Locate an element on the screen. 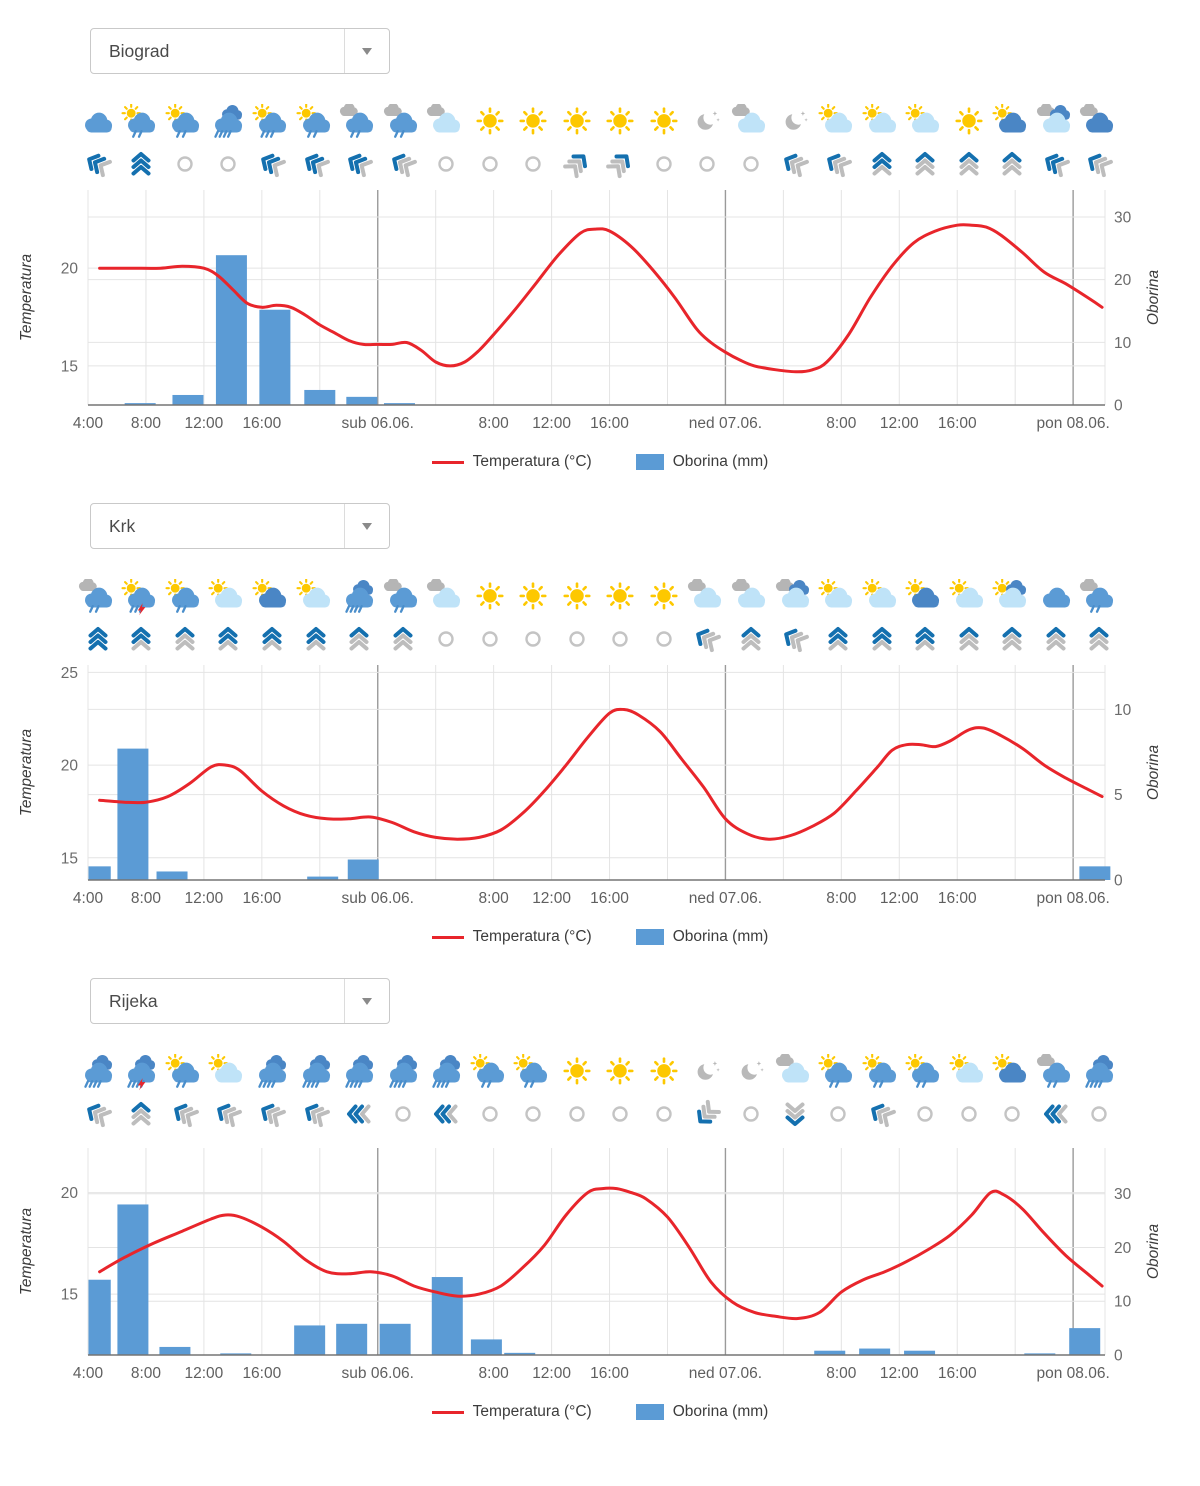 This screenshot has width=1200, height=1486. wind-up-3-icon is located at coordinates (141, 164).